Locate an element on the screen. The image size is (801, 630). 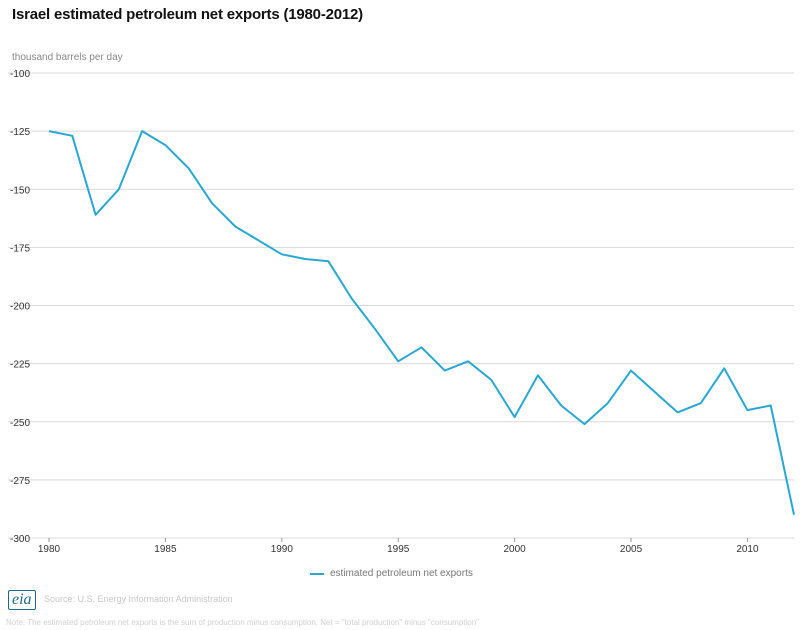
legend-label: estimated petroleum net exports is located at coordinates (401, 573).